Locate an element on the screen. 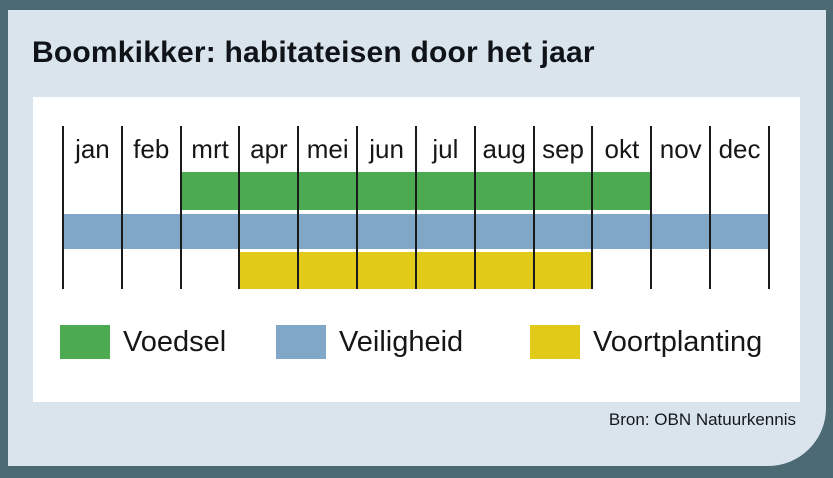 Image resolution: width=833 pixels, height=478 pixels. legend: Voedsel Veiligheid Voortplanting is located at coordinates (416, 346).